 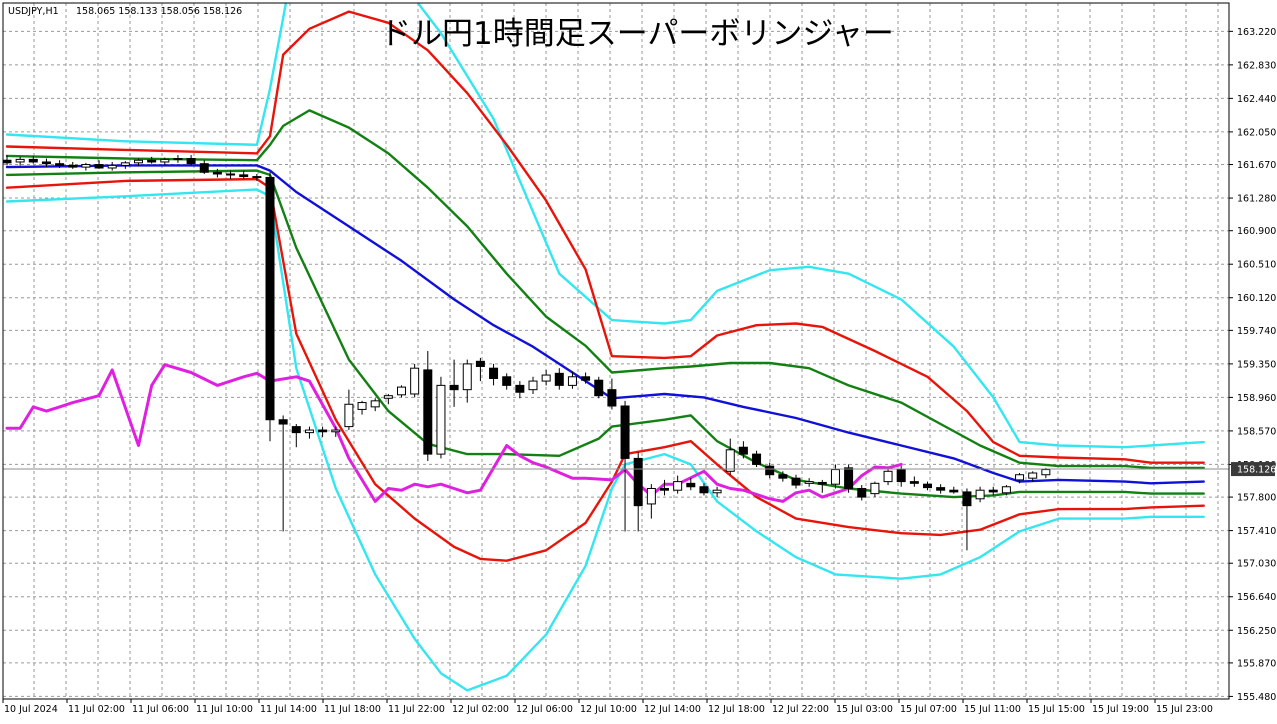 What do you see at coordinates (637, 34) in the screenshot?
I see `chart-title: ドル円1時間足スーパーボリンジャー` at bounding box center [637, 34].